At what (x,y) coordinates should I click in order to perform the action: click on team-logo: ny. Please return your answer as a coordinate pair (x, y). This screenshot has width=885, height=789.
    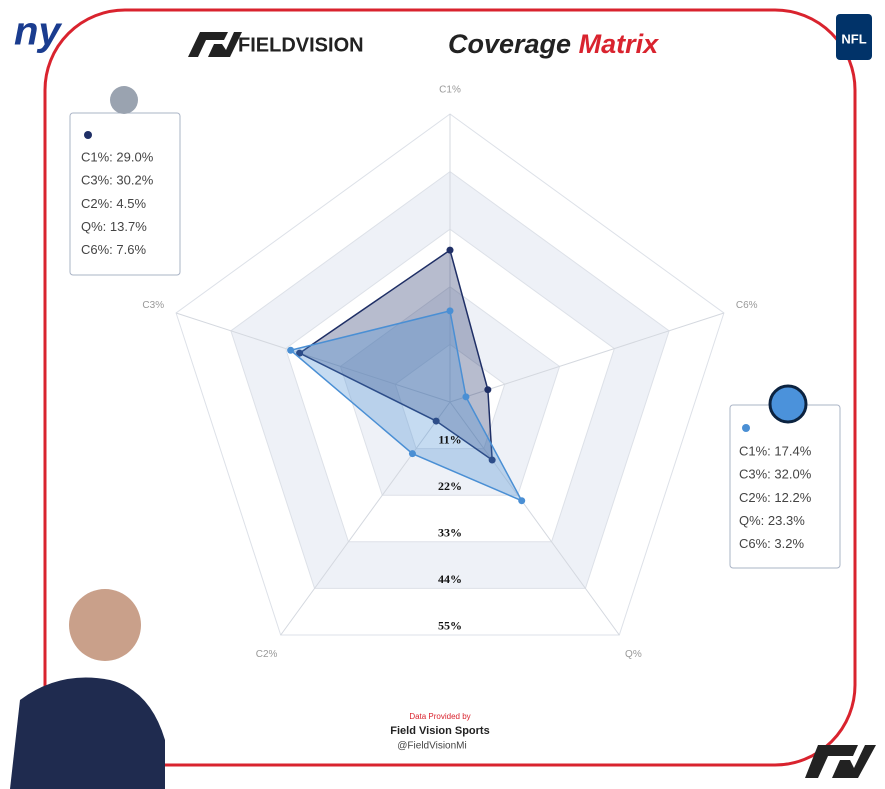
    Looking at the image, I should click on (38, 32).